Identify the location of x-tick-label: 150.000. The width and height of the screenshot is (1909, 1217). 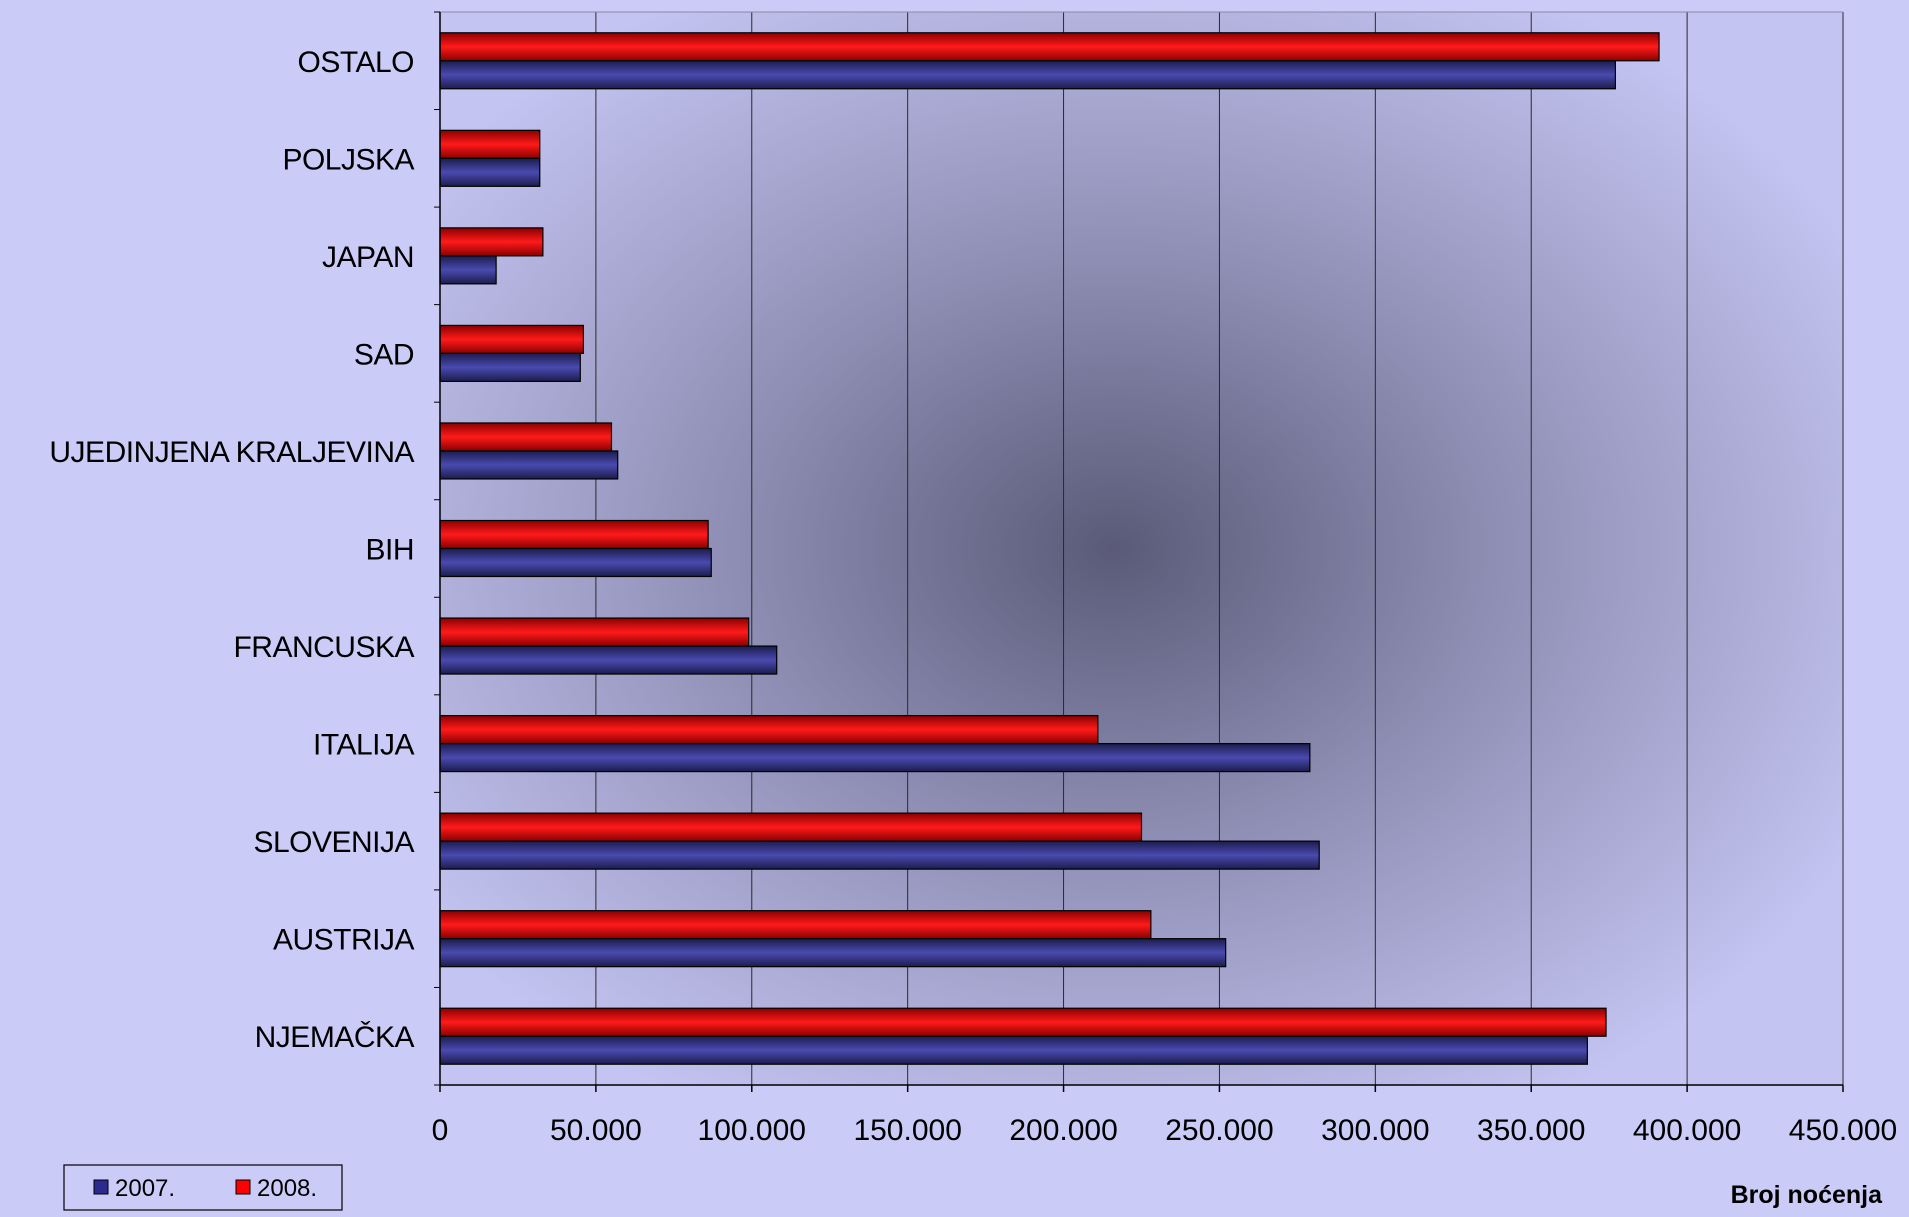
(907, 1130).